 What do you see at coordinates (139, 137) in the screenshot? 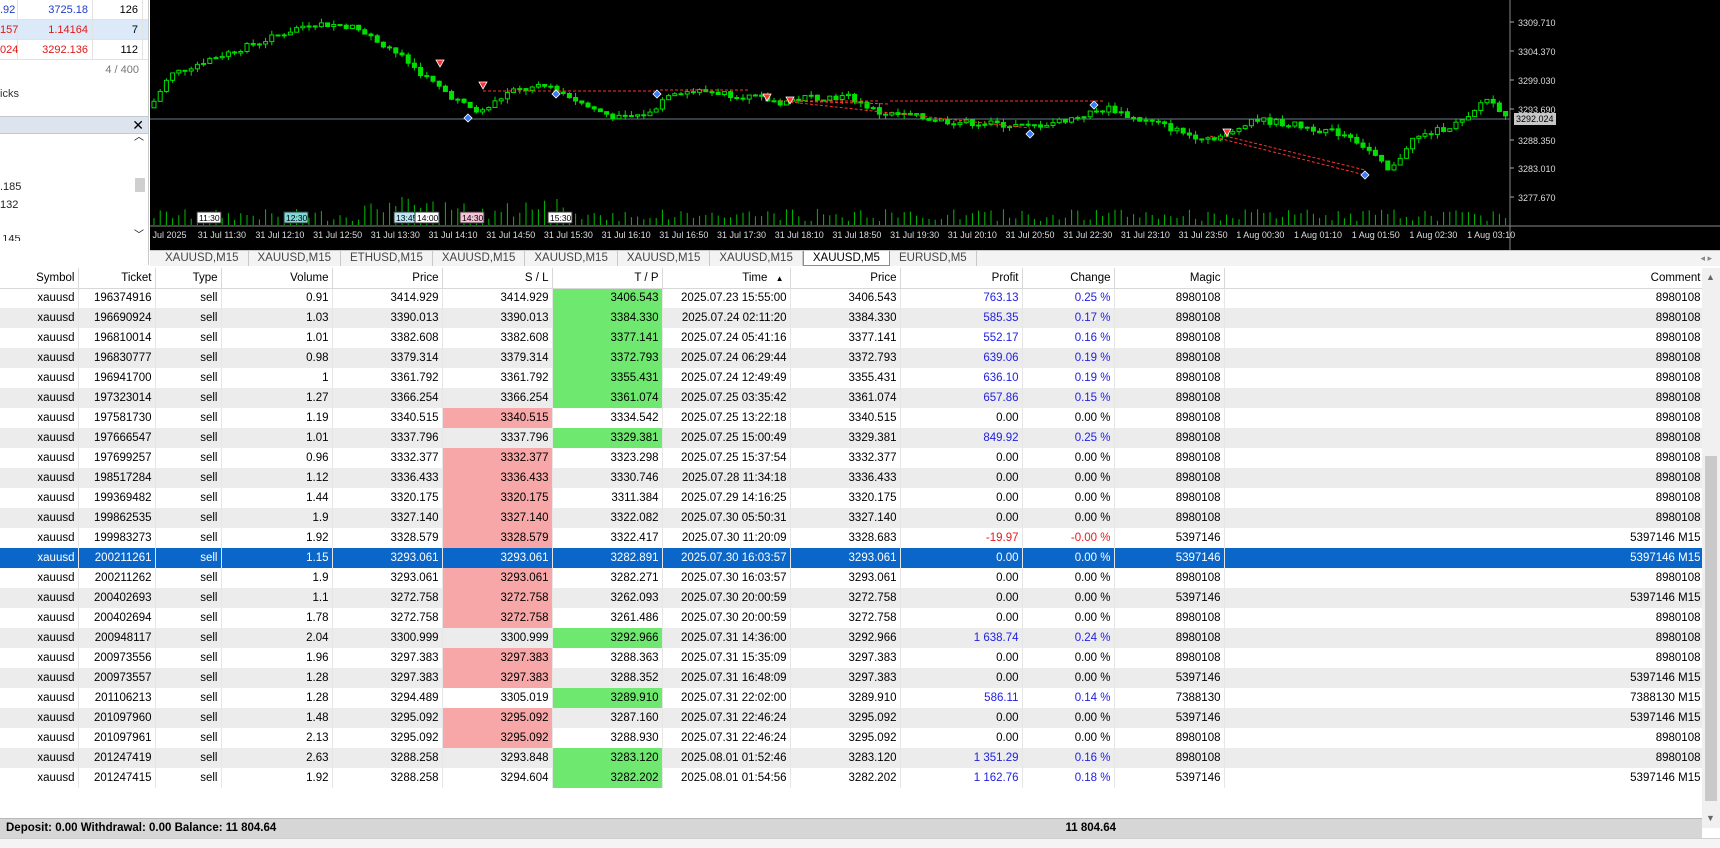
I see `scroll-up-icon: ︿` at bounding box center [139, 137].